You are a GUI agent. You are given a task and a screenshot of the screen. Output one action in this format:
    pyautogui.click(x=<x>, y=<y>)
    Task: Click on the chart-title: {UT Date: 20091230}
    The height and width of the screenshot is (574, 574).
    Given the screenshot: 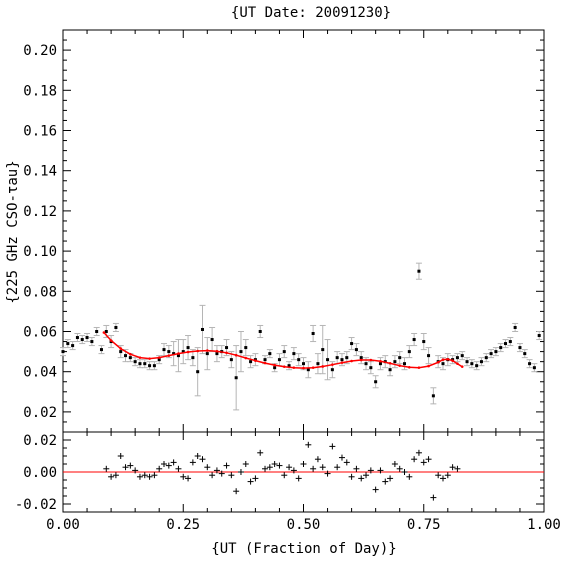 What is the action you would take?
    pyautogui.click(x=311, y=13)
    